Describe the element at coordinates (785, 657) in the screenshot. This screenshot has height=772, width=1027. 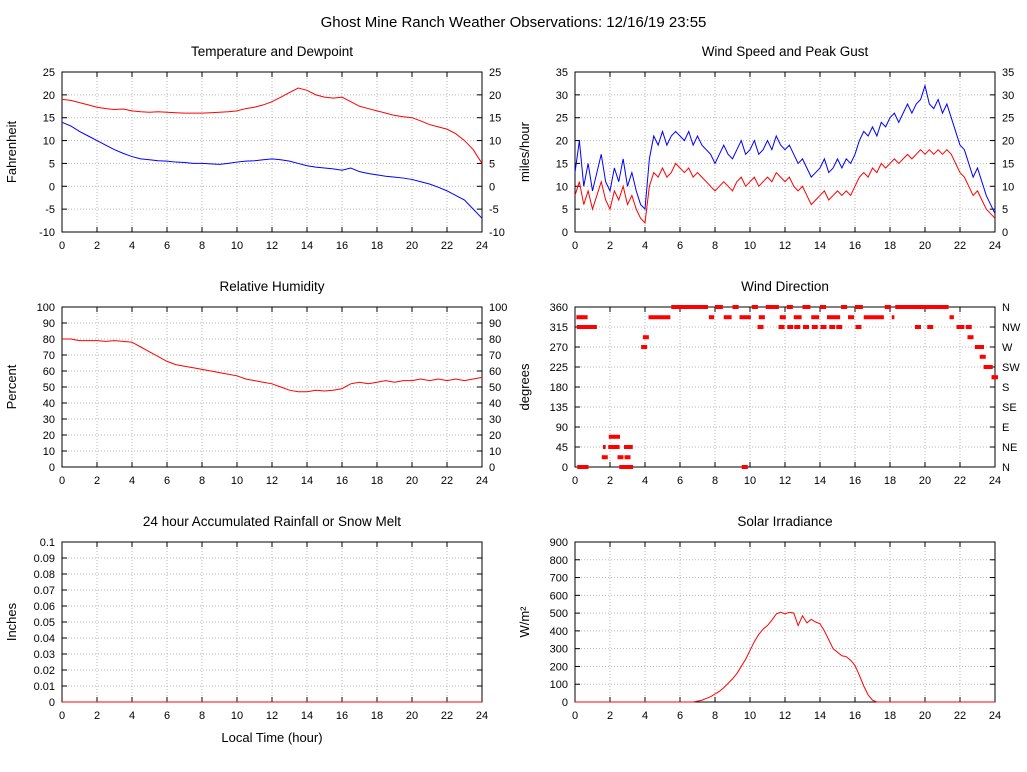
I see `series-solar-irradiance` at that location.